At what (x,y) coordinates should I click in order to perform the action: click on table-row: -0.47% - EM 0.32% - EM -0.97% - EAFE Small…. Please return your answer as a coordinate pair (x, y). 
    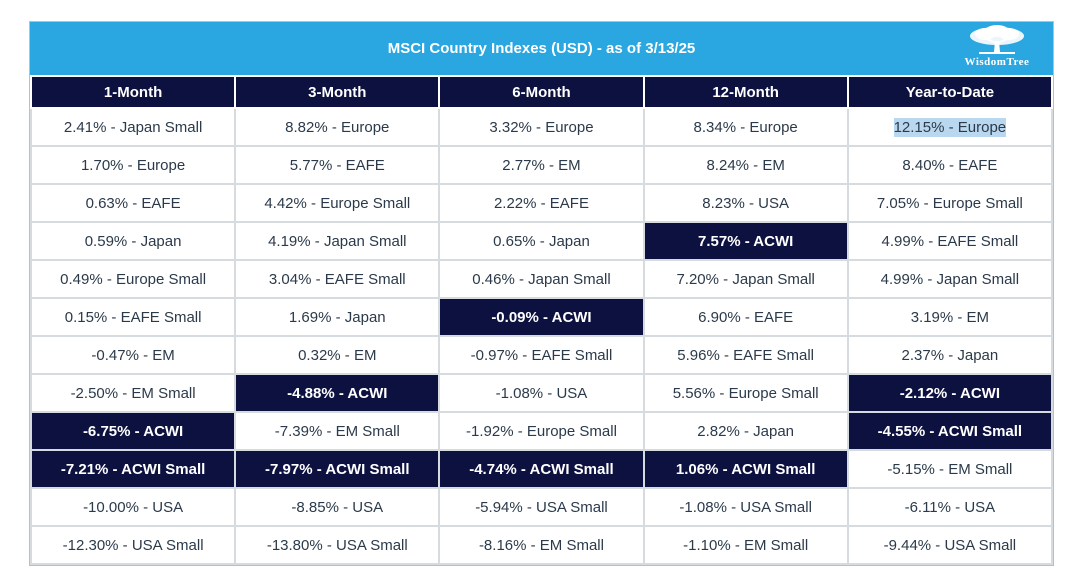
    Looking at the image, I should click on (541, 355).